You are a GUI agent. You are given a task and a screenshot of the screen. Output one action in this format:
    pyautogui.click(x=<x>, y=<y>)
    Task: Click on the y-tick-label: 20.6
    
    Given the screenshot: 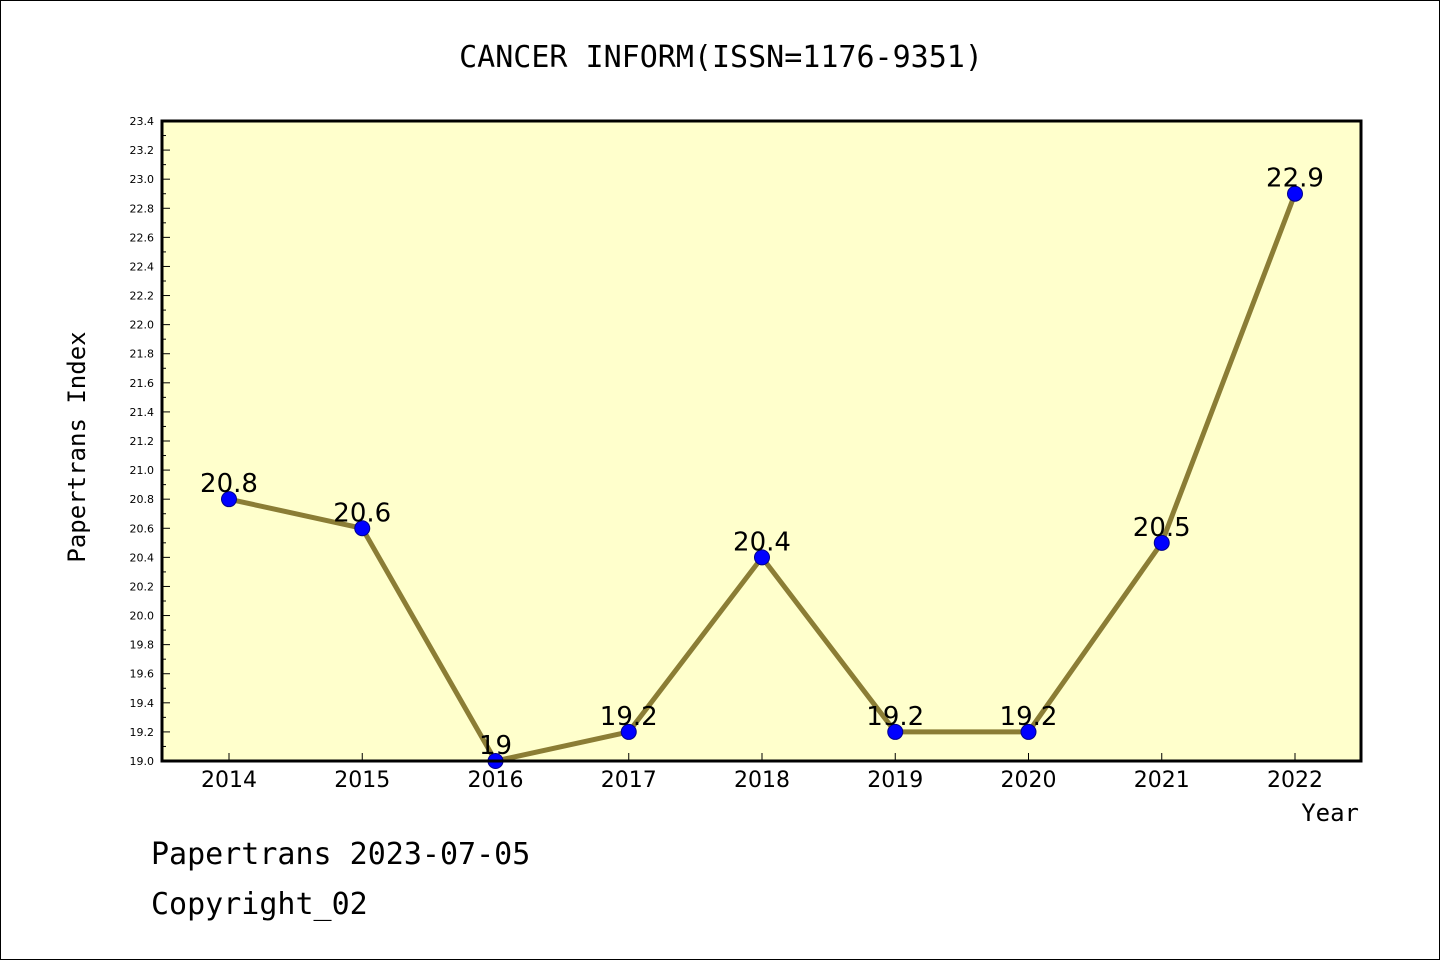 What is the action you would take?
    pyautogui.click(x=142, y=528)
    